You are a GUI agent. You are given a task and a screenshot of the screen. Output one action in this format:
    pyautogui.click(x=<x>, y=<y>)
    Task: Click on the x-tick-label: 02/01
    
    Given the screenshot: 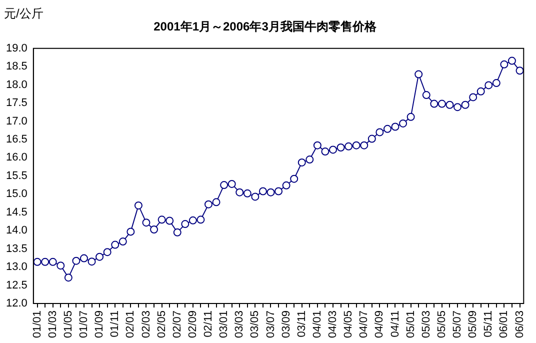 What is the action you would take?
    pyautogui.click(x=130, y=324)
    